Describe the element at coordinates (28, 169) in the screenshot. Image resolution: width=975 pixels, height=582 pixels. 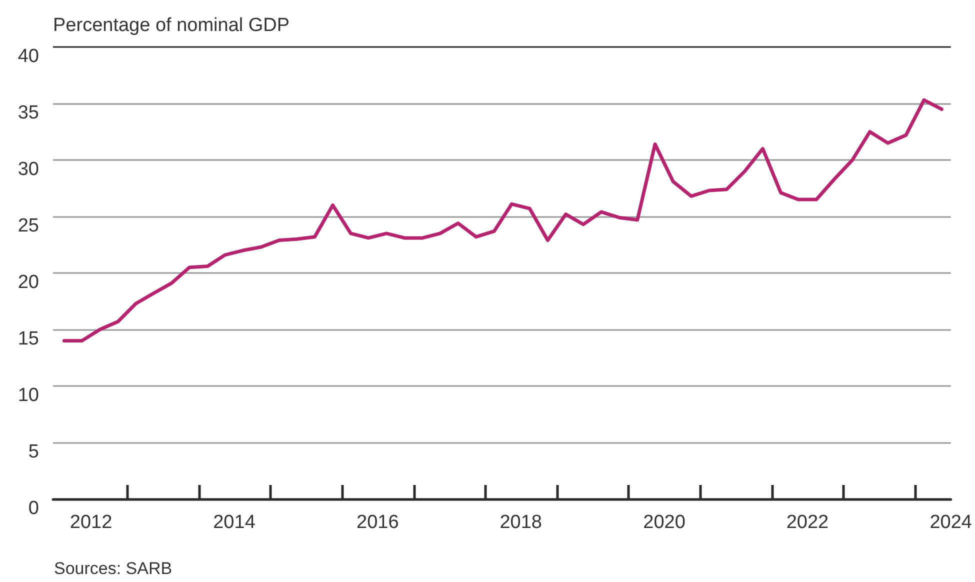
I see `y-tick-label: 30` at that location.